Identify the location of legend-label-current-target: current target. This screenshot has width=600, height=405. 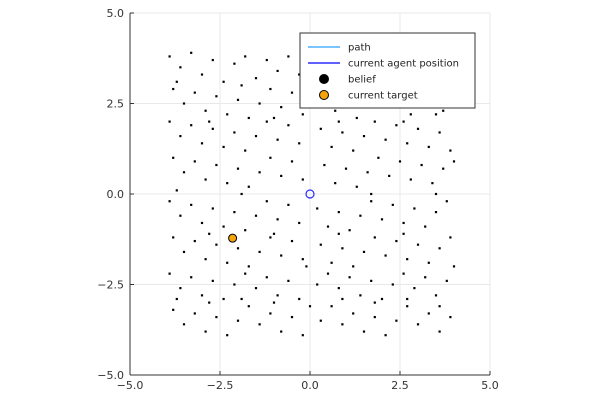
(383, 96).